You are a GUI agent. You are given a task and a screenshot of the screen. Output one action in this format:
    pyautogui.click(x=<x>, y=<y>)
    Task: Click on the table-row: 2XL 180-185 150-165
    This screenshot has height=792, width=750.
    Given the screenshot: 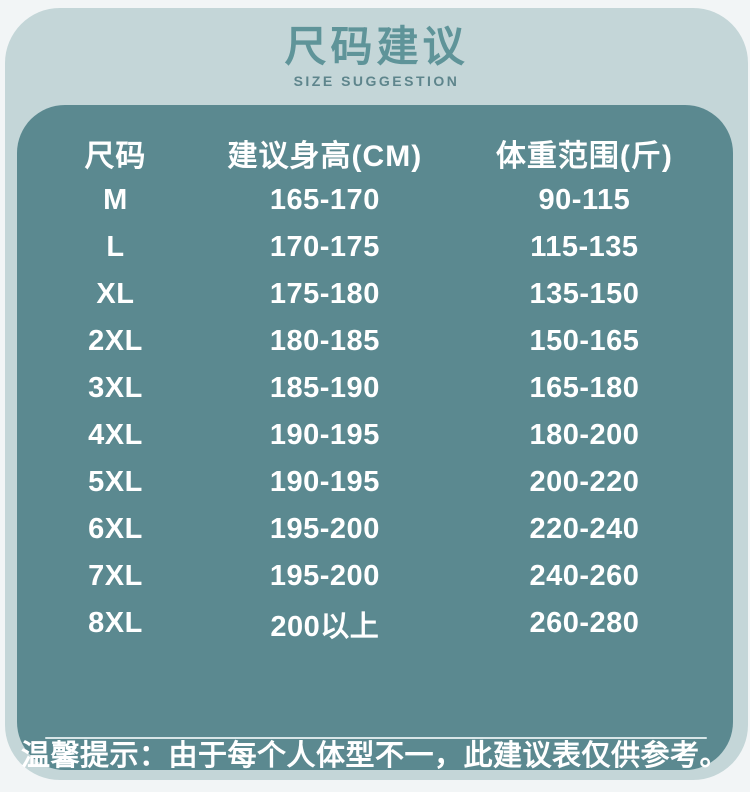 What is the action you would take?
    pyautogui.click(x=375, y=341)
    